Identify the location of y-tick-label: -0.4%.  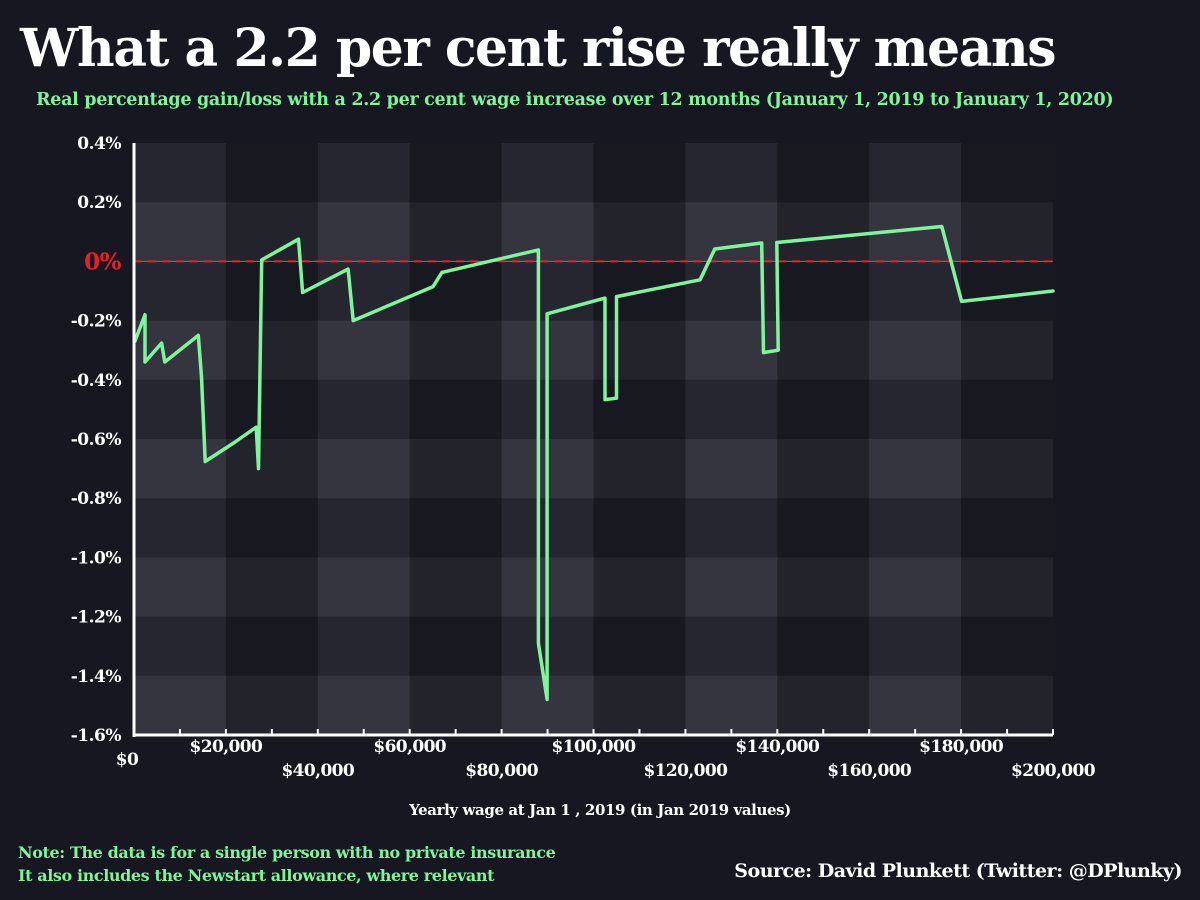
(96, 381).